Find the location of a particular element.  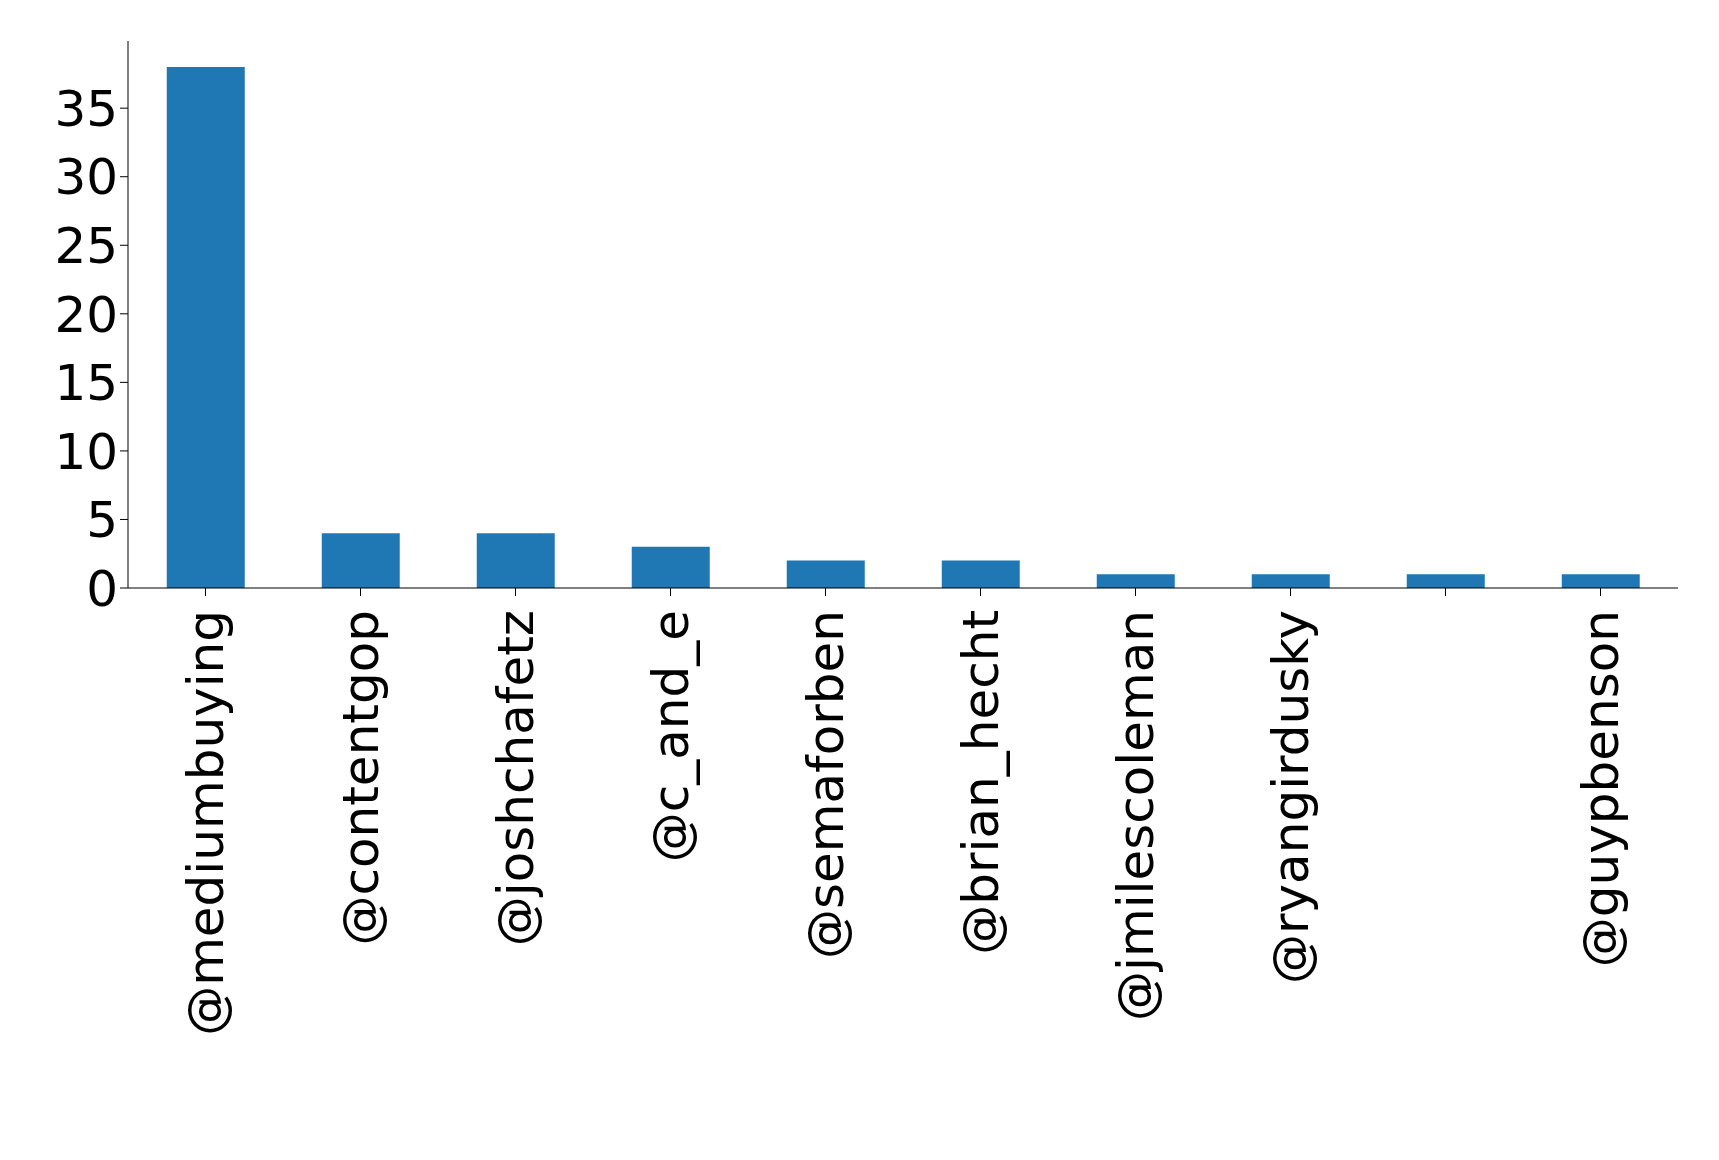

x-tick-label: @jmilescoleman is located at coordinates (1135, 815).